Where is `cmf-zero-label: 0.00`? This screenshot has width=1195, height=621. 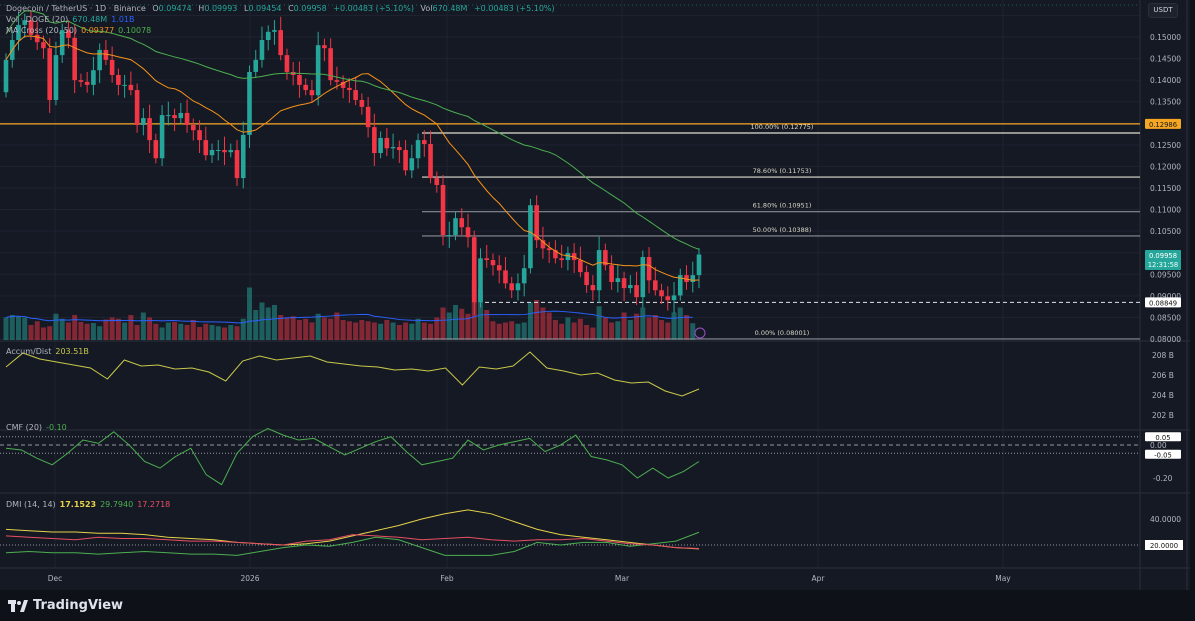 cmf-zero-label: 0.00 is located at coordinates (1158, 445).